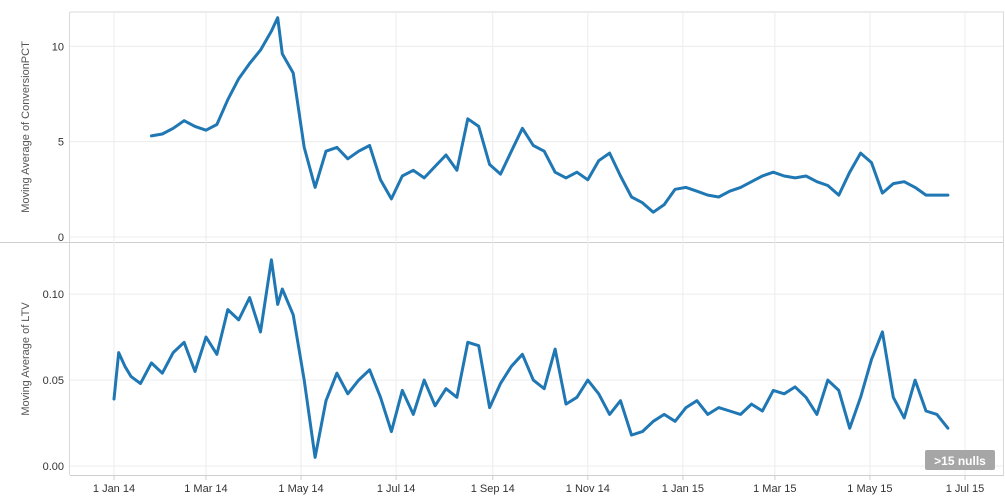  What do you see at coordinates (53, 381) in the screenshot?
I see `y-tick-label: 0.05` at bounding box center [53, 381].